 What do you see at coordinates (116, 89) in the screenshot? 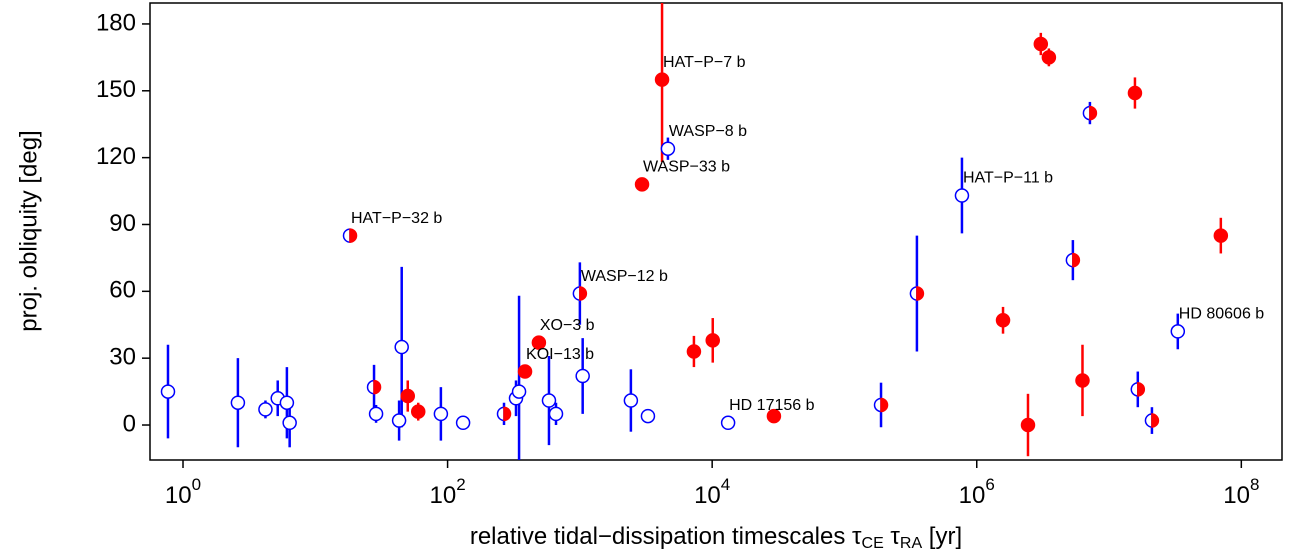
I see `y-tick-label: 150` at bounding box center [116, 89].